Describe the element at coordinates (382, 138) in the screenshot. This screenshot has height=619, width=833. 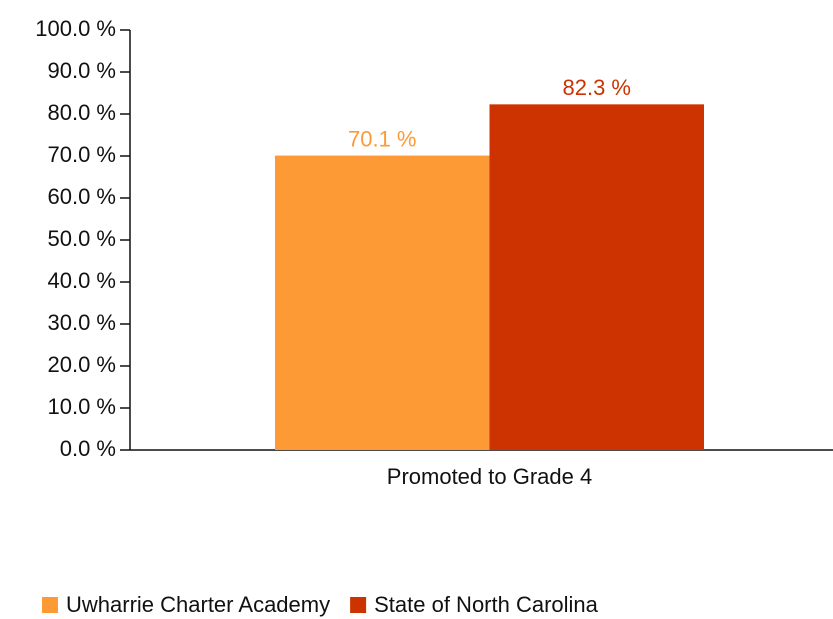
I see `value-label: 70.1 %` at that location.